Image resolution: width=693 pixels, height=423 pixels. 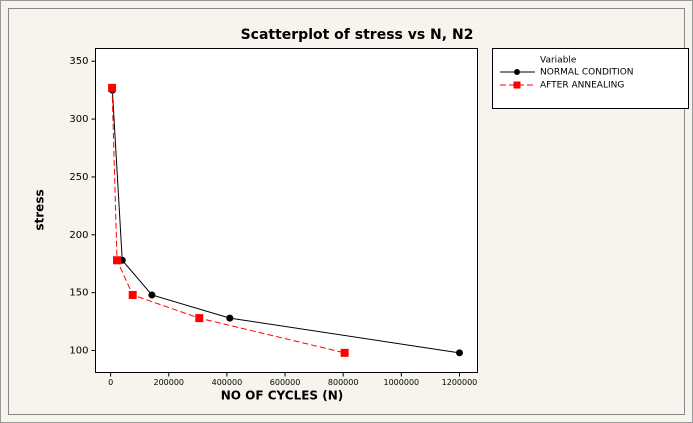 What do you see at coordinates (110, 382) in the screenshot?
I see `x-tick-label: 0` at bounding box center [110, 382].